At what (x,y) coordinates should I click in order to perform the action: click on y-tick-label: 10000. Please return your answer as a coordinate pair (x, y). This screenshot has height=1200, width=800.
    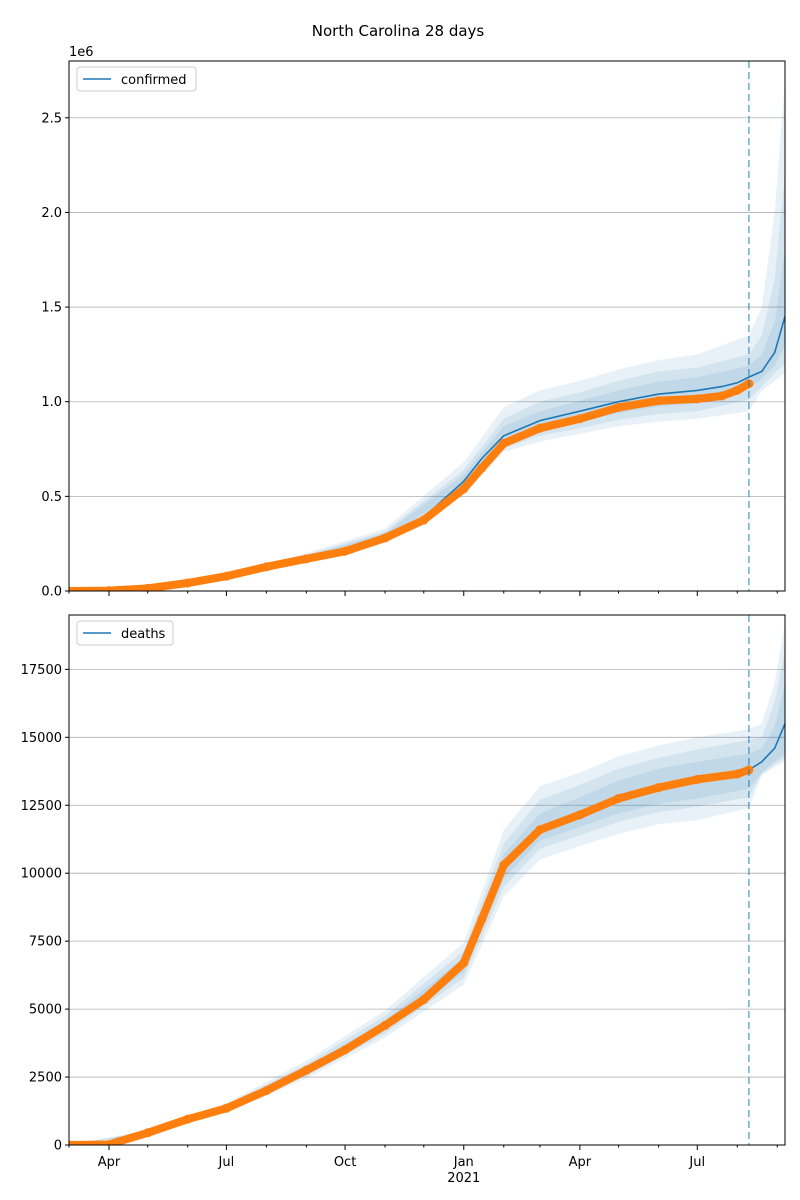
    Looking at the image, I should click on (41, 874).